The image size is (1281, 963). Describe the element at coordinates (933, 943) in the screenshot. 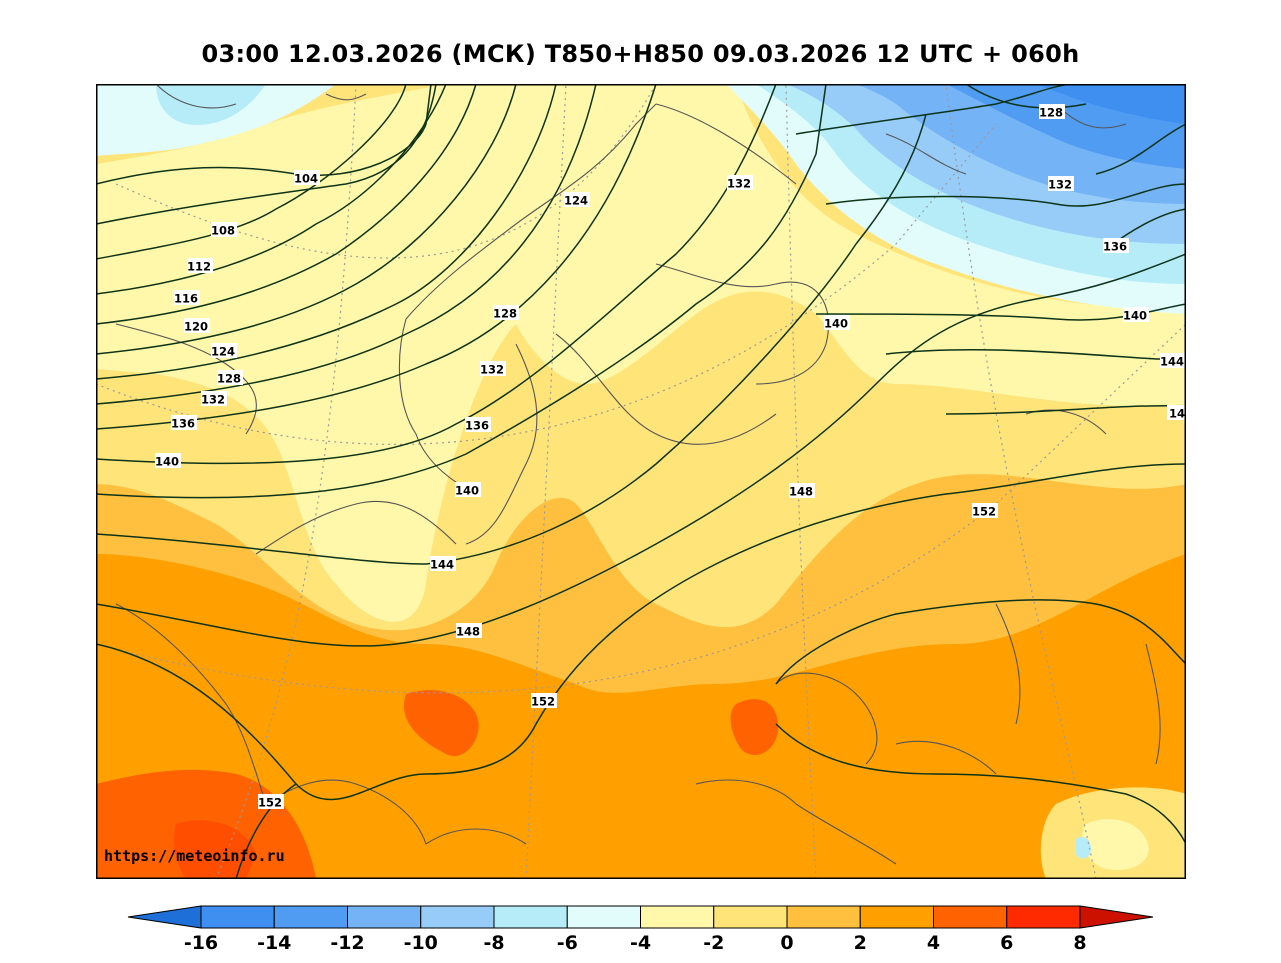

I see `colorbar-tick-label: 4` at that location.